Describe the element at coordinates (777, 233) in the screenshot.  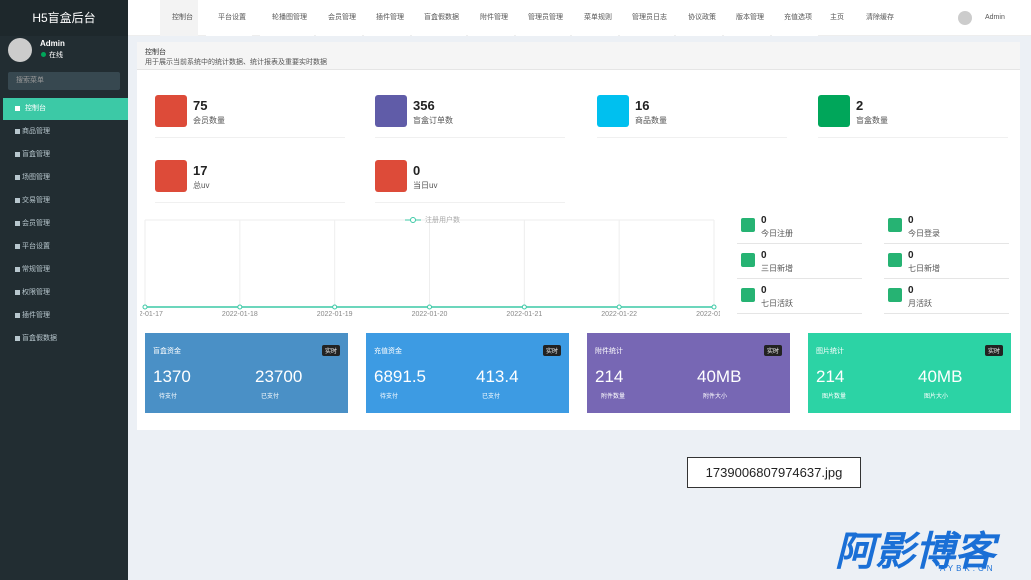
I see `mini-label: 今日注册` at that location.